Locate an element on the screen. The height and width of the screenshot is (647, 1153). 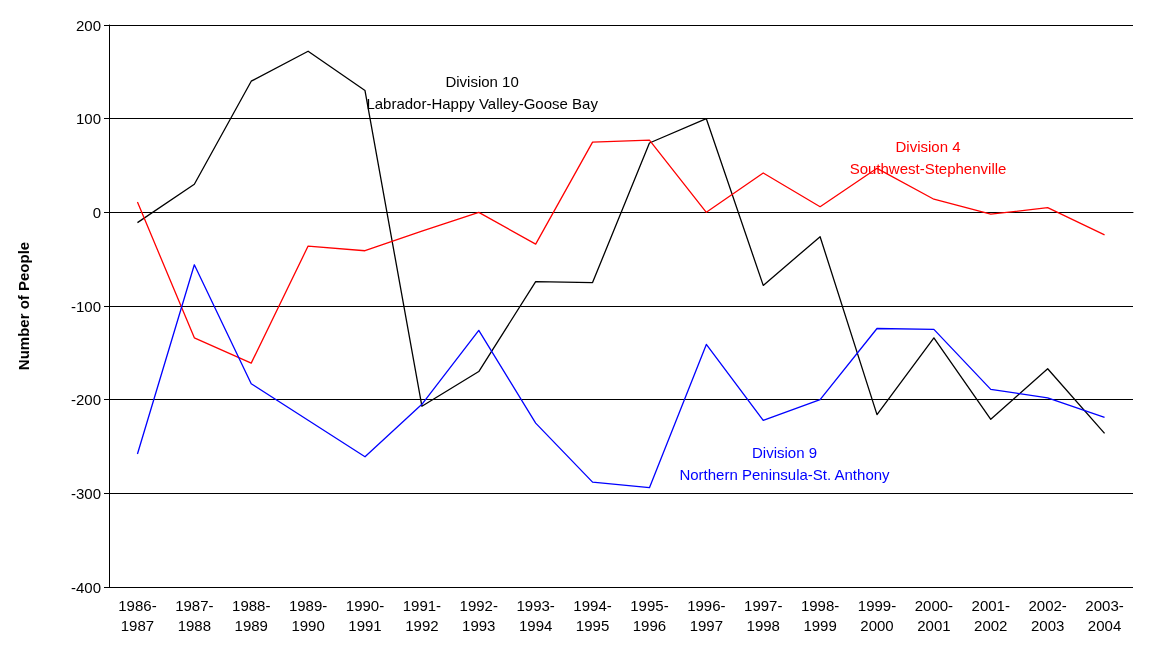
x-tick-label: 1993-1994 is located at coordinates (535, 615).